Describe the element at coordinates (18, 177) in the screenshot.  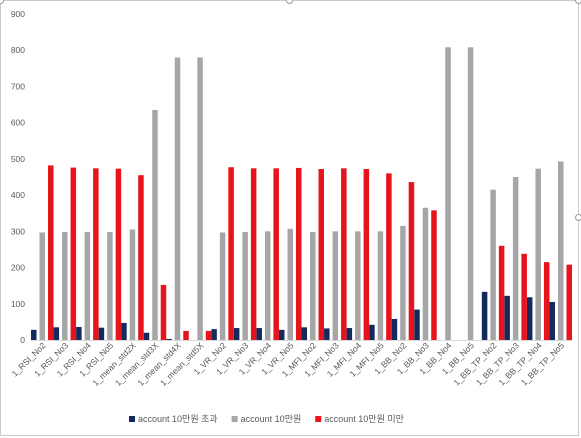
I see `y-axis: 0 100 200 300 400 500 600 700 800 900` at that location.